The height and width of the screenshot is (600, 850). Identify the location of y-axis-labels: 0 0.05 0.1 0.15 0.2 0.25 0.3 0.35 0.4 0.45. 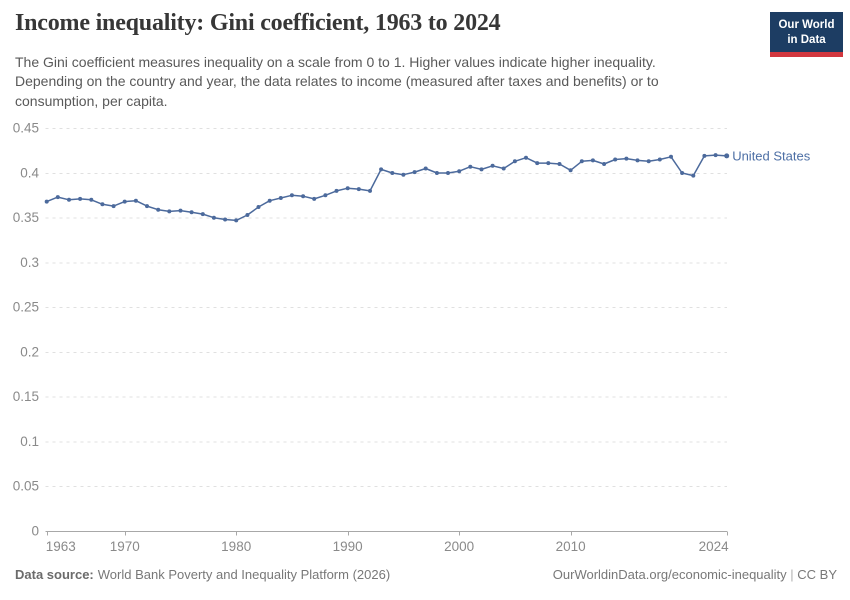
(26, 330).